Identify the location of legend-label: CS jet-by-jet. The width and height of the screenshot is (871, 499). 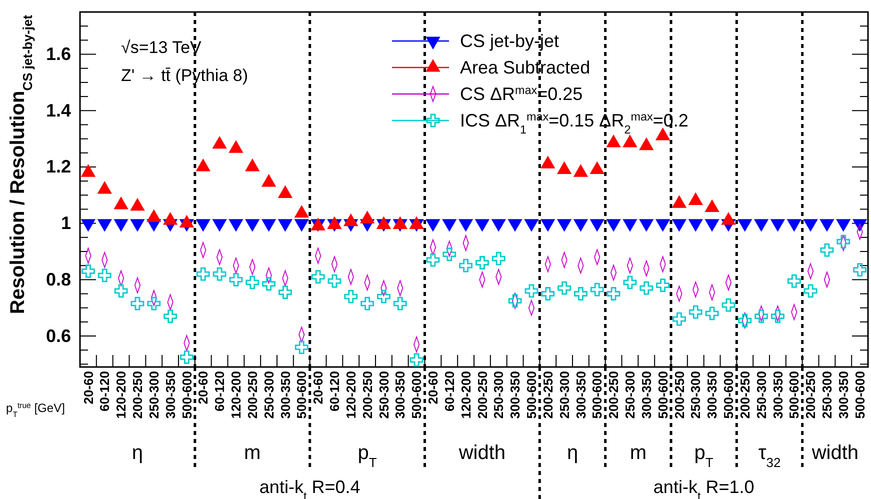
(510, 41).